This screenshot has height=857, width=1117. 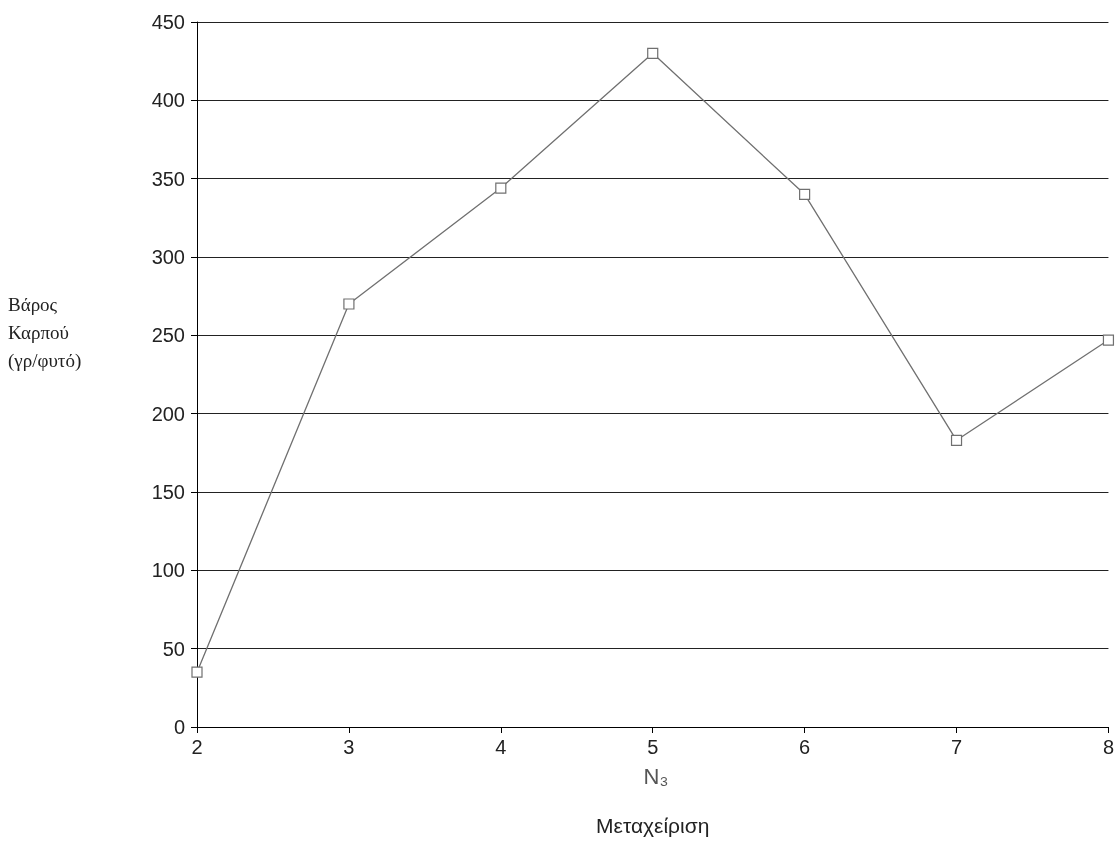 What do you see at coordinates (349, 747) in the screenshot?
I see `x-tick-label: 3` at bounding box center [349, 747].